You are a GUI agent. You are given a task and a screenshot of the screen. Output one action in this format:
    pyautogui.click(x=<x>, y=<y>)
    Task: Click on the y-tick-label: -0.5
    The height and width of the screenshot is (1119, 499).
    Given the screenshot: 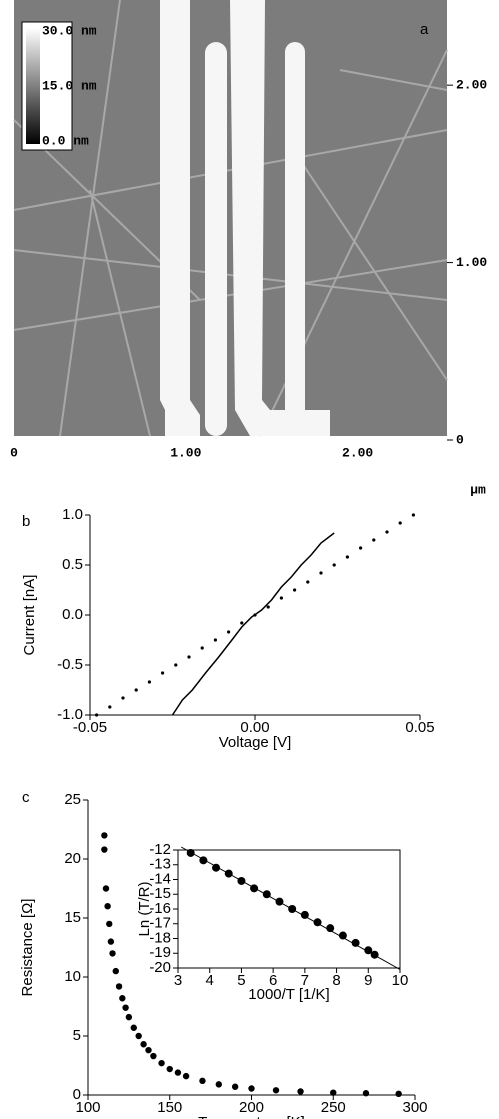 What is the action you would take?
    pyautogui.click(x=70, y=664)
    